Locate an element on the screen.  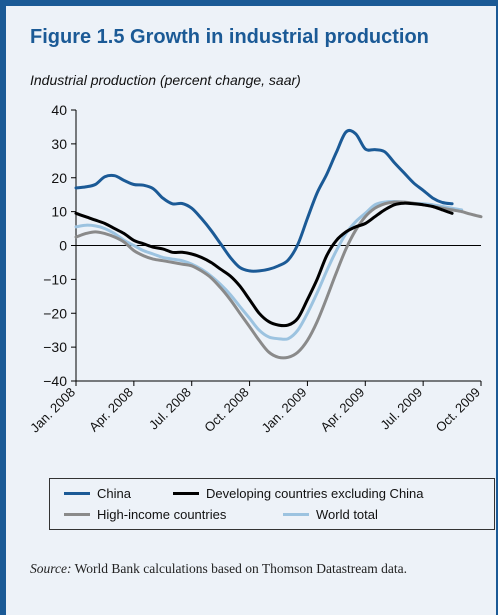
legend-label-world: World total is located at coordinates (347, 514).